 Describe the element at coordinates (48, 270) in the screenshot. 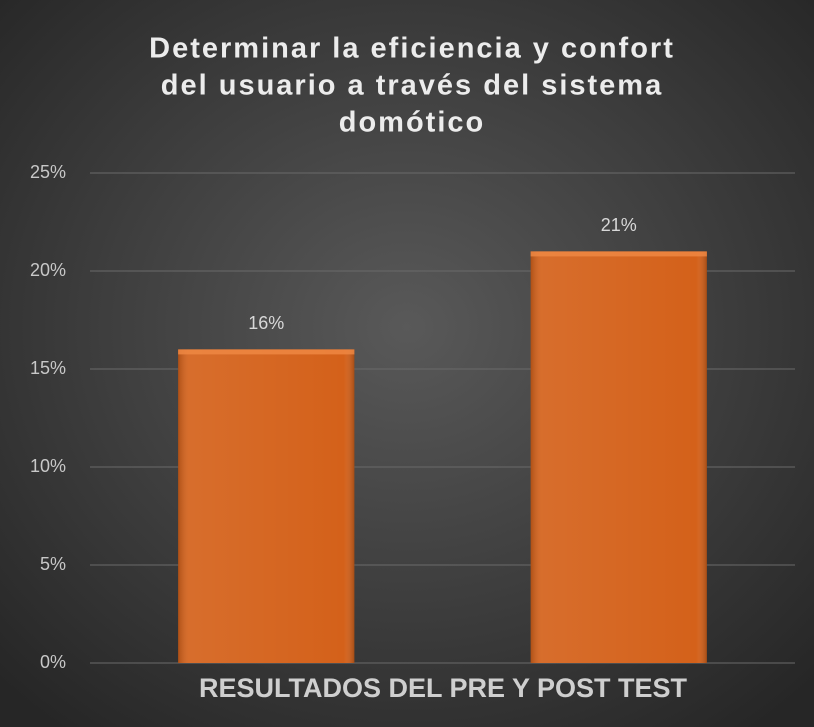

I see `y-tick-label: 20%` at that location.